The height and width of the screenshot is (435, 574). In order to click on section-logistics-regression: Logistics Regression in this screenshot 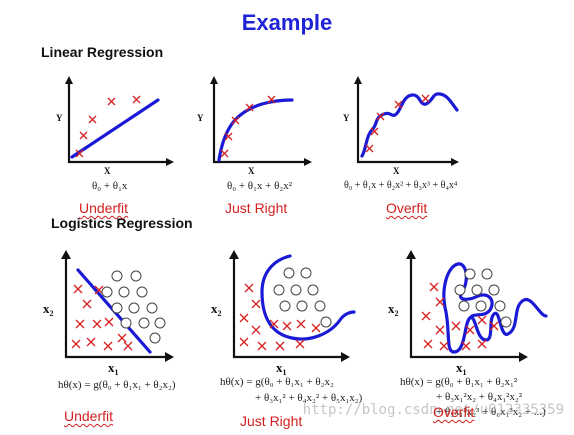, I will do `click(122, 223)`.